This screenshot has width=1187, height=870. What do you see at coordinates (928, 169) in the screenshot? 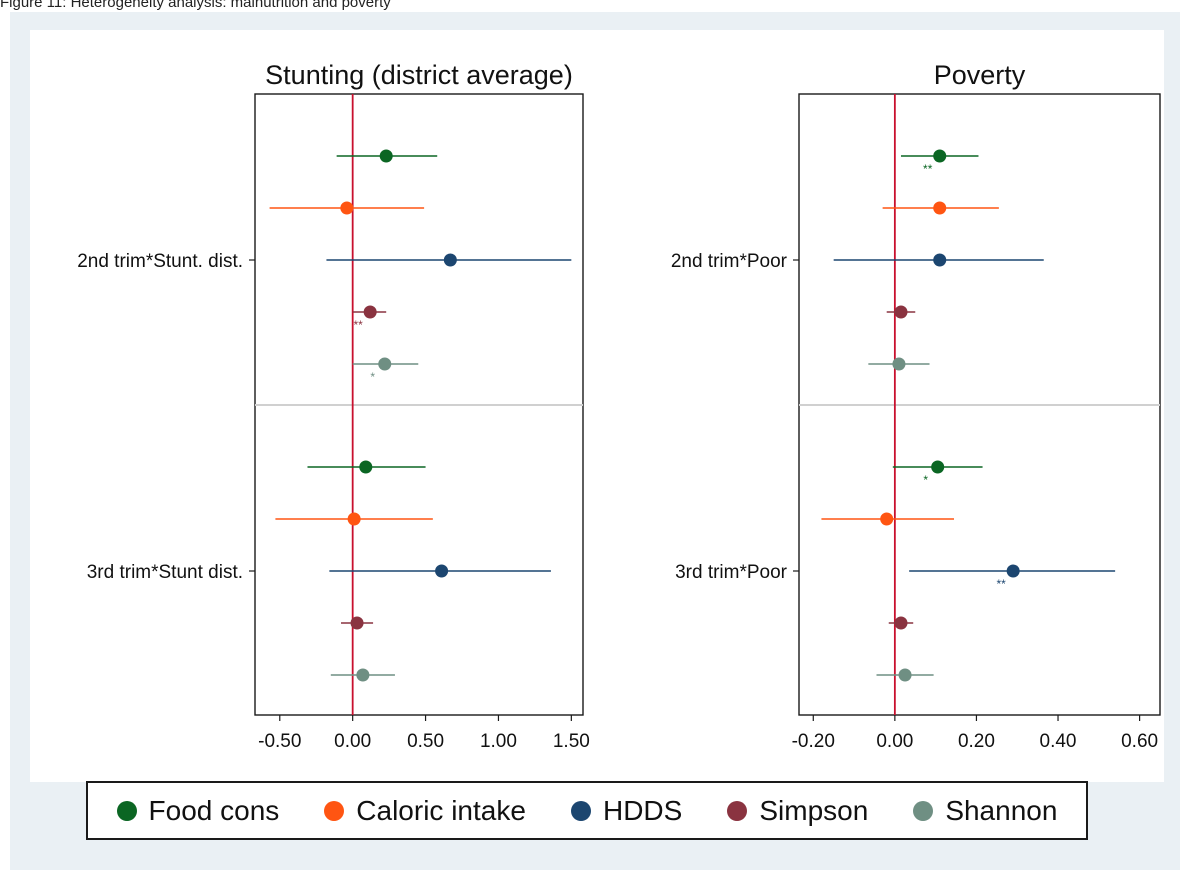
I see `significance-stars-food-cons-2-0: **` at bounding box center [928, 169].